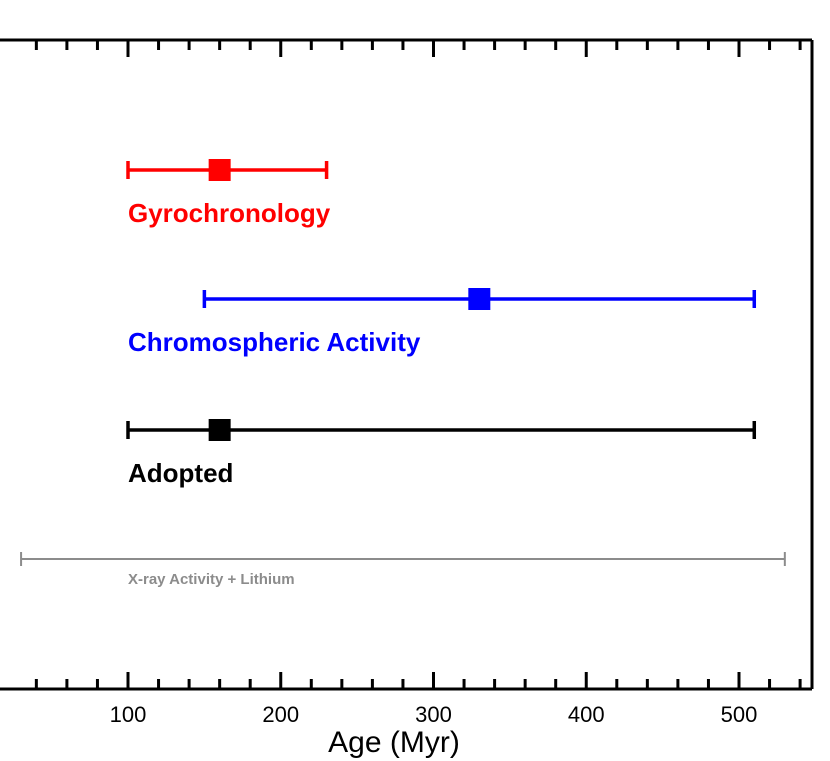 The height and width of the screenshot is (761, 830). Describe the element at coordinates (394, 742) in the screenshot. I see `x-axis-title: Age (Myr)` at that location.